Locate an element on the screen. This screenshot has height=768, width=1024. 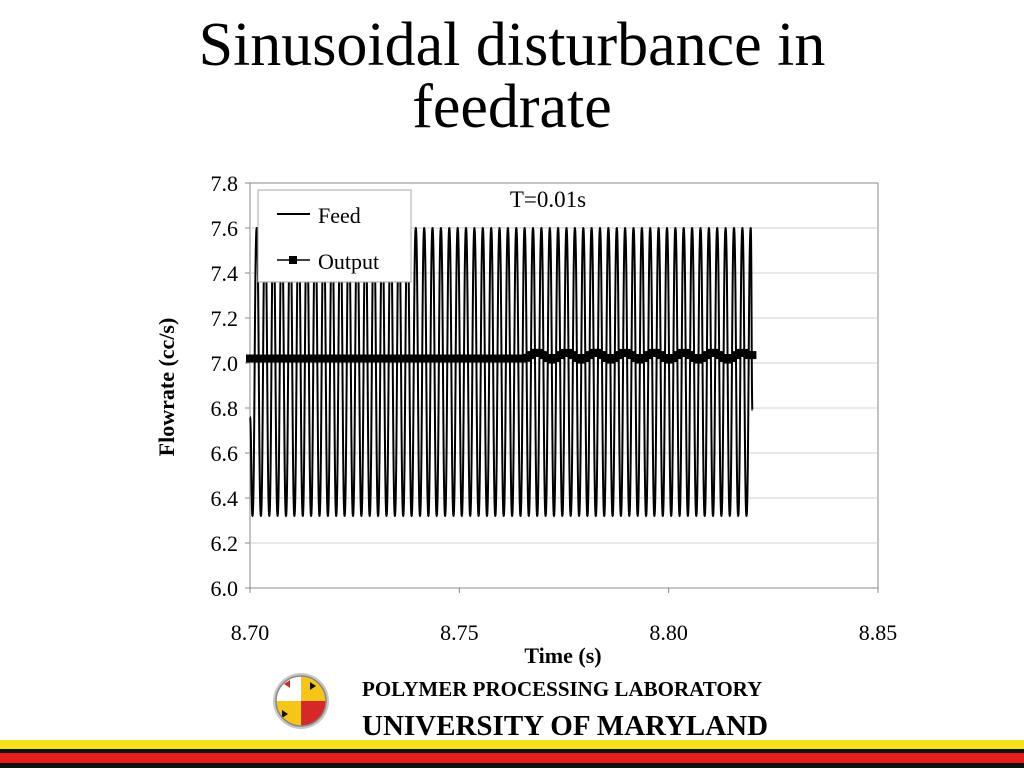
x-tick-label: 8.70 is located at coordinates (250, 632).